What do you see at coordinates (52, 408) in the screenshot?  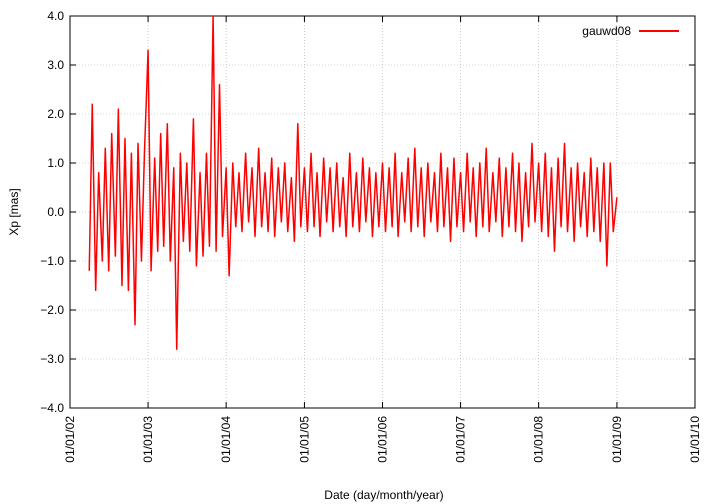 I see `y-tick-label: −4.0` at bounding box center [52, 408].